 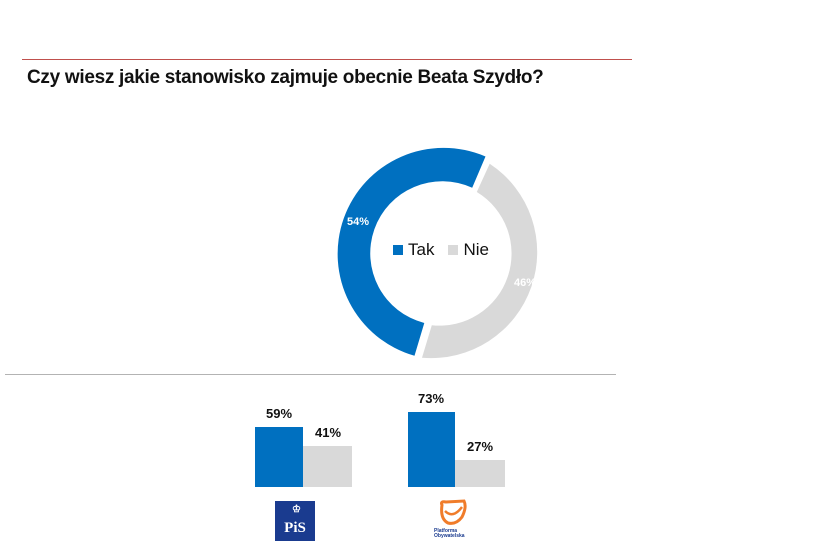 I want to click on donut-label-nie: 46%, so click(x=525, y=283).